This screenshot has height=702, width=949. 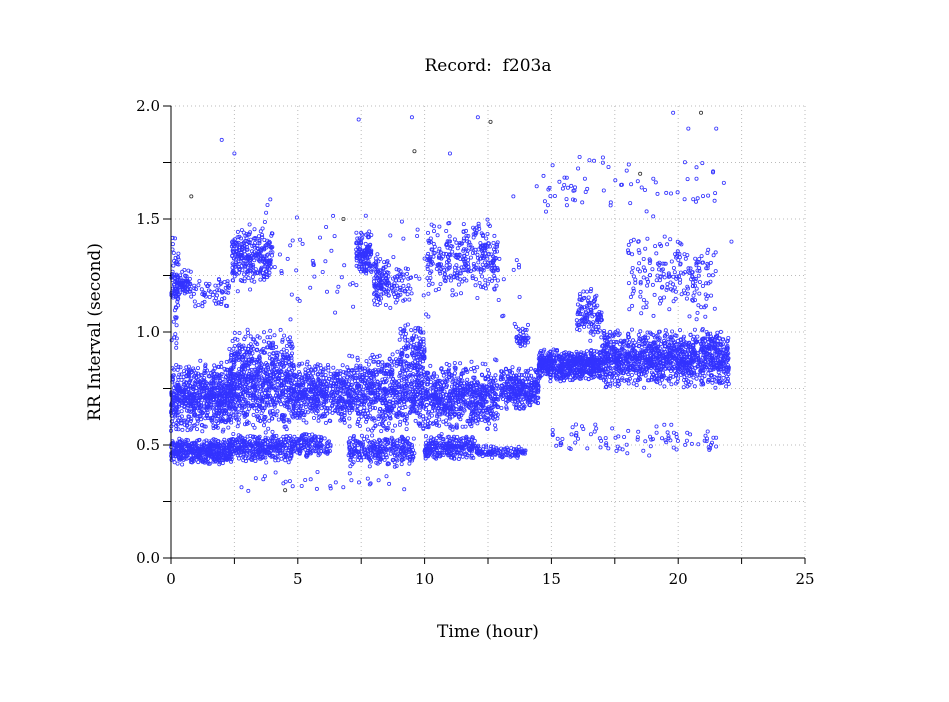 I want to click on chart-title: Record: f203a, so click(x=487, y=66).